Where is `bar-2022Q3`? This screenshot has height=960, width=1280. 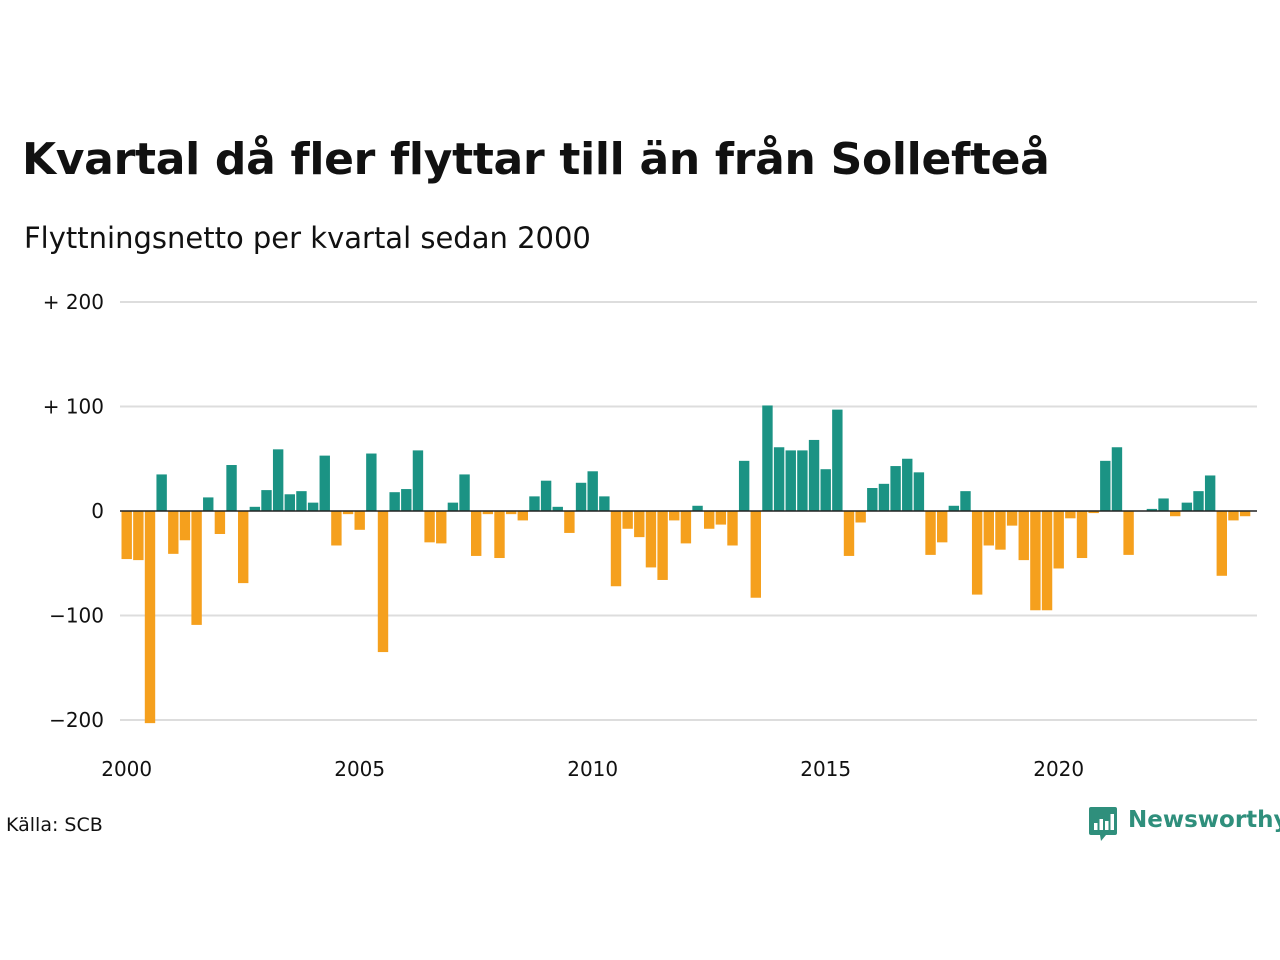 bar-2022Q3 is located at coordinates (1175, 514).